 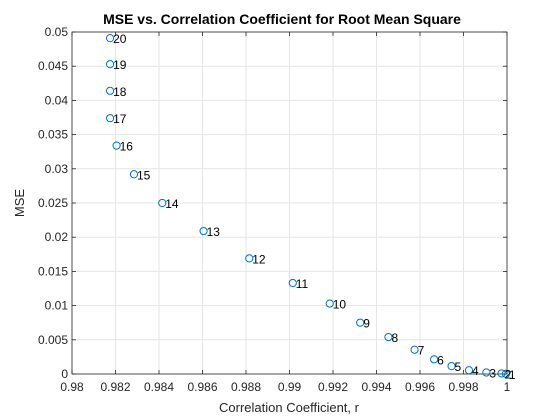 I want to click on x-tick-label: 0.994, so click(x=376, y=387).